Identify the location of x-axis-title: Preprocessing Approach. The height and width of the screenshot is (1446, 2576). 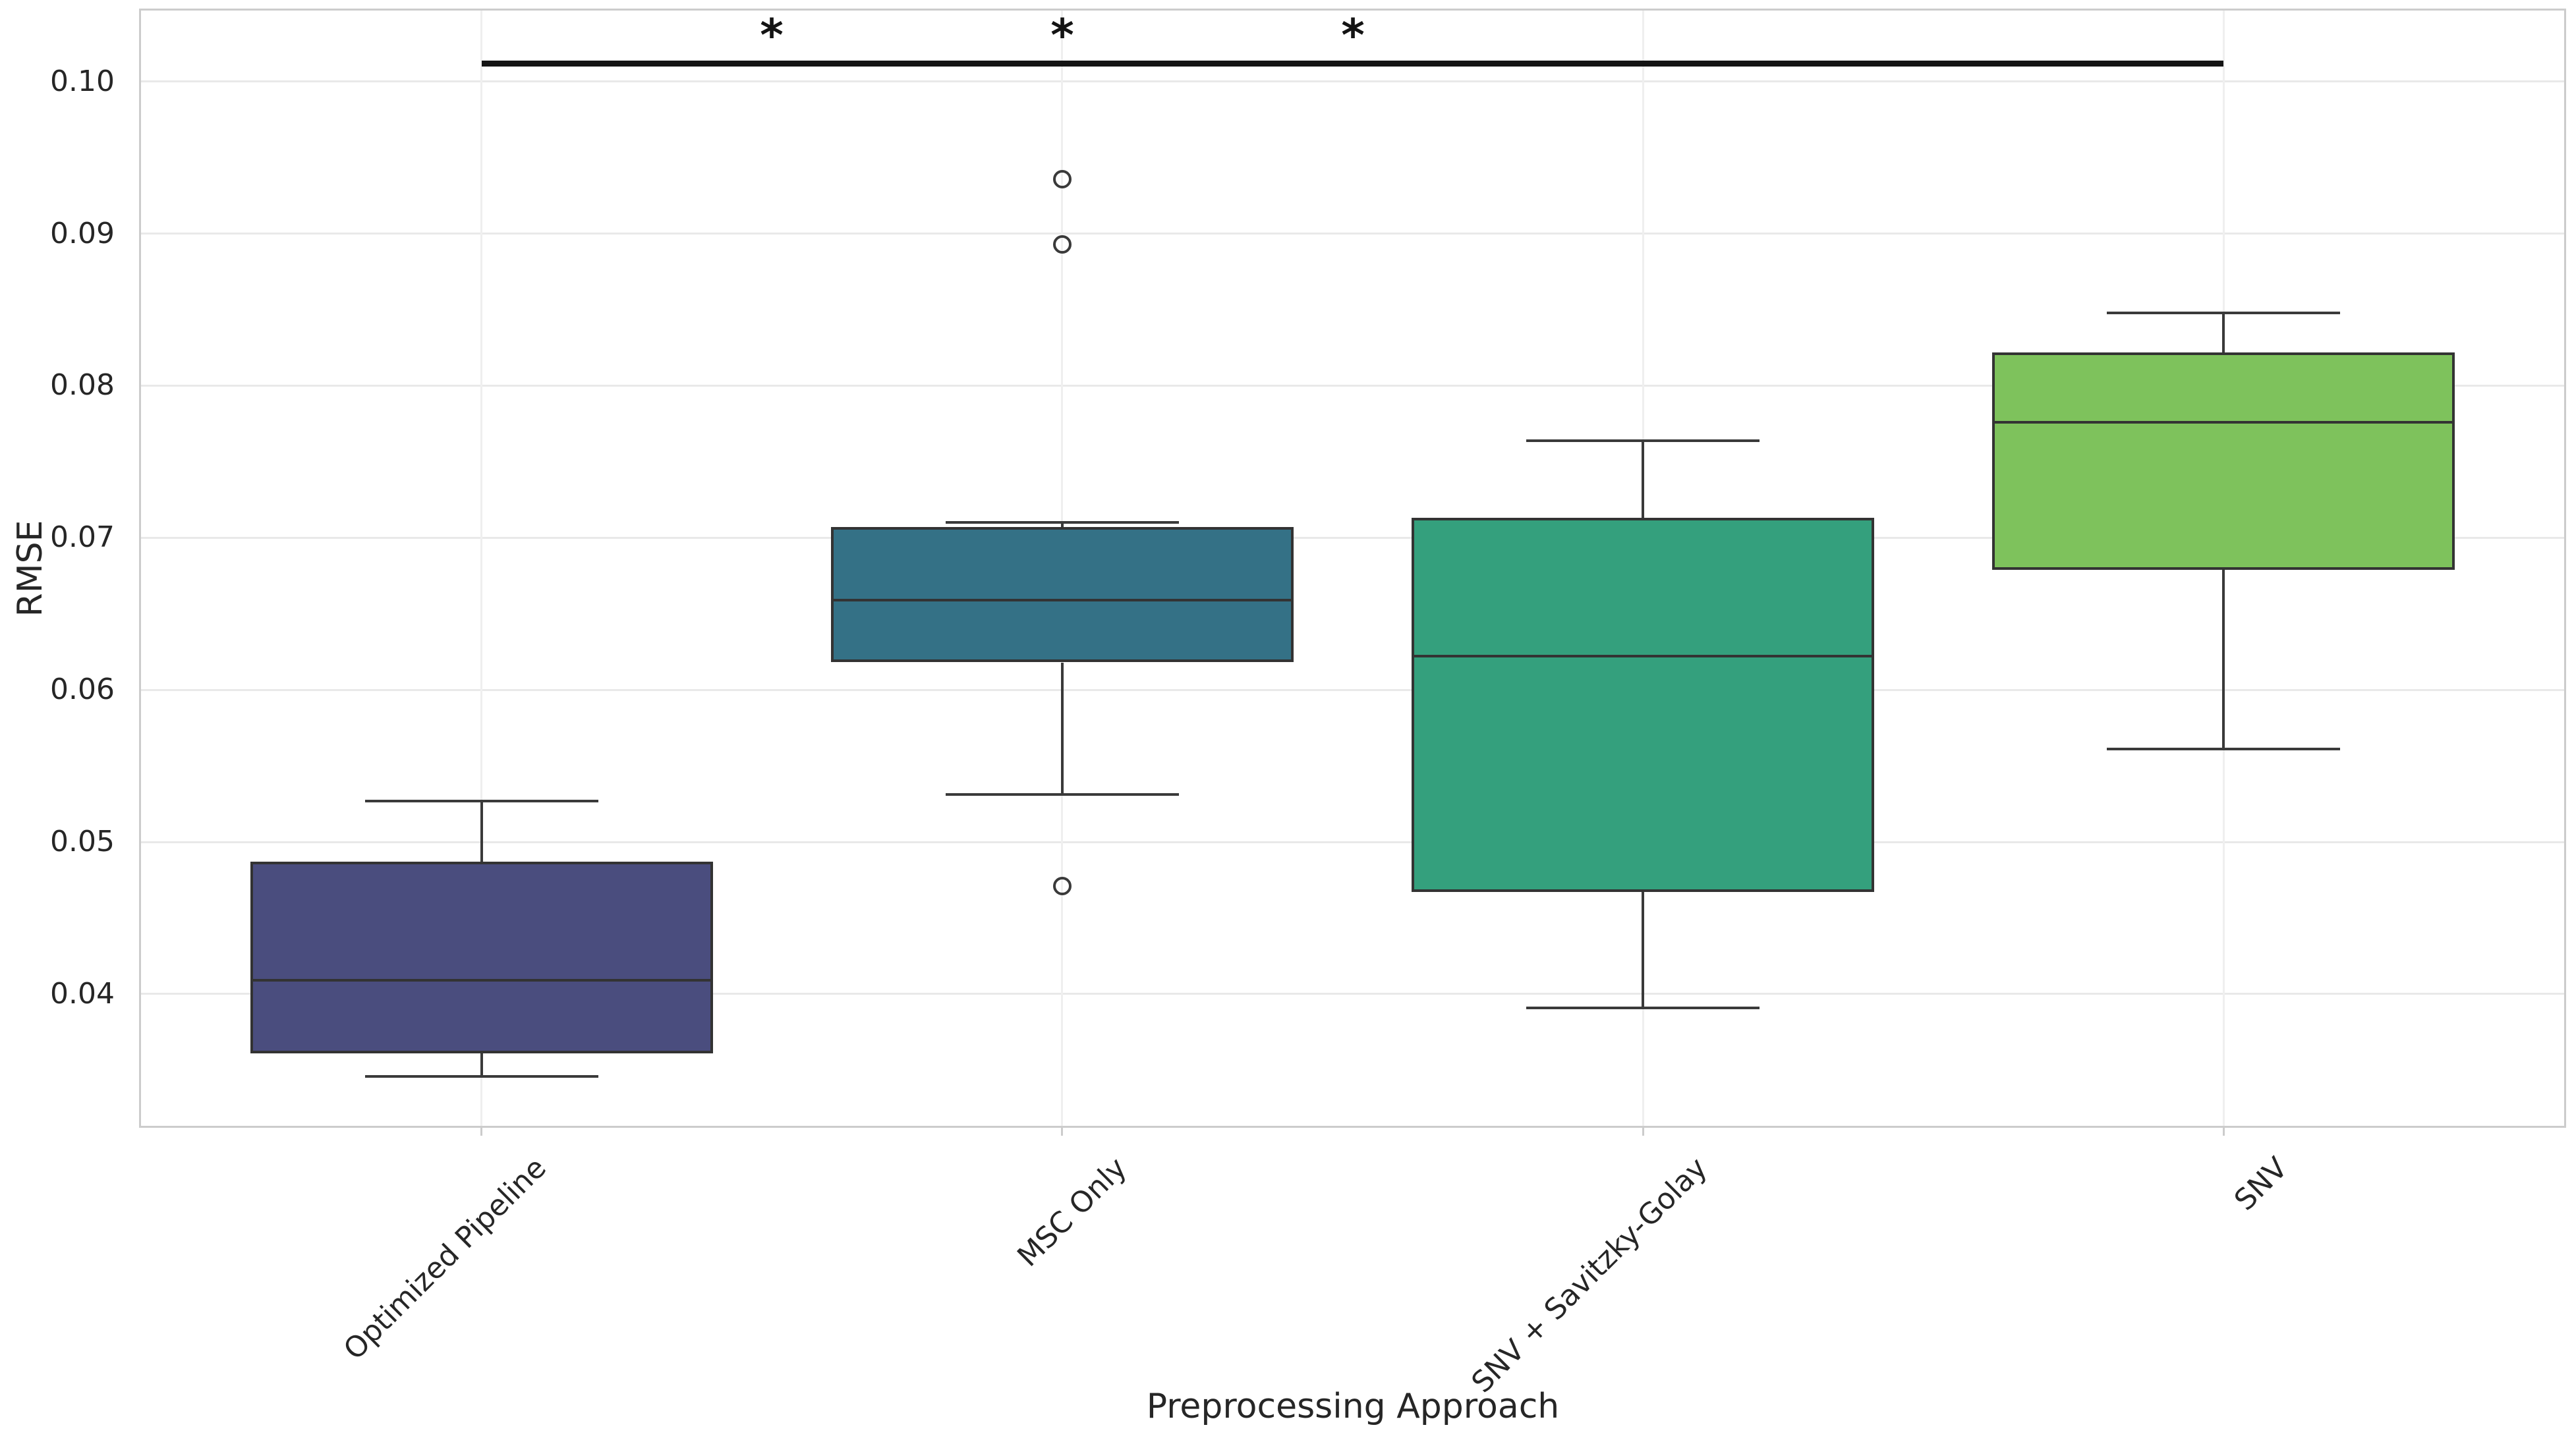
(1353, 1406).